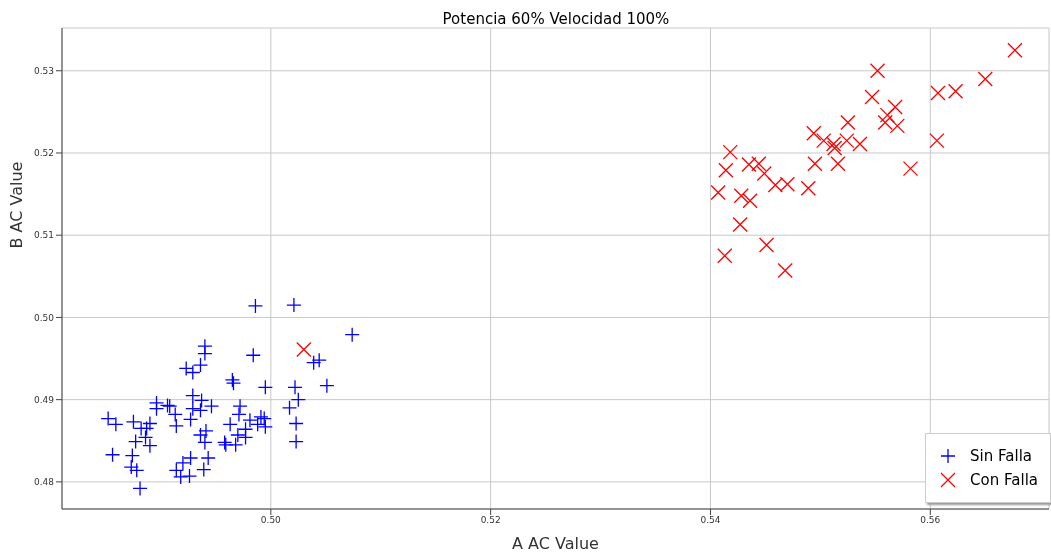 The height and width of the screenshot is (557, 1051). I want to click on x-tick-label: 0.56, so click(930, 520).